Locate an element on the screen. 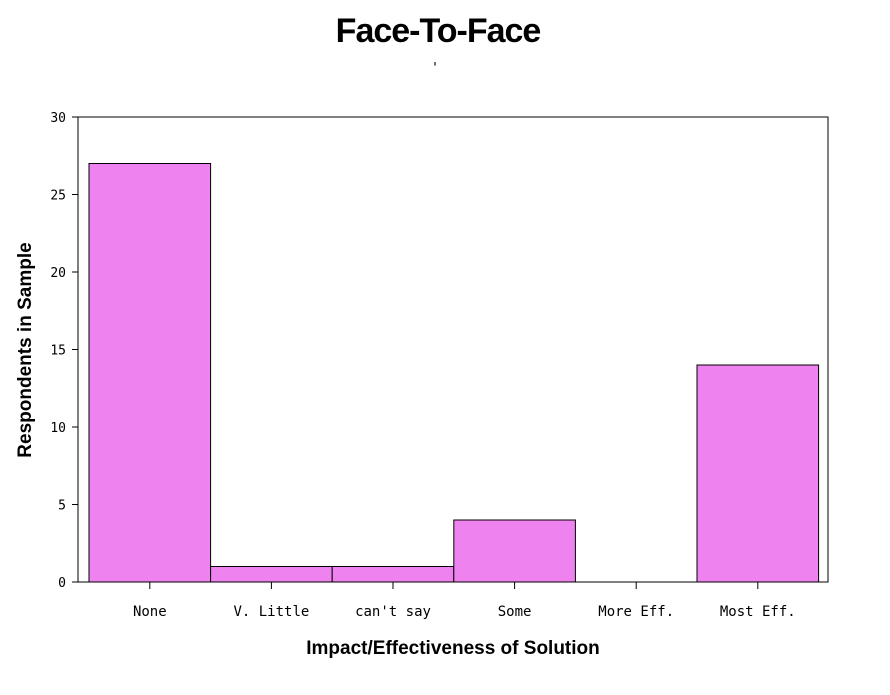  y-axis: 0 5 10 15 20 25 30 is located at coordinates (64, 351).